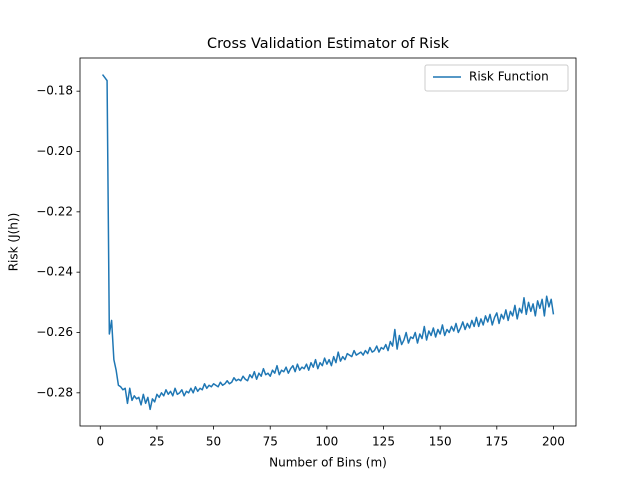  I want to click on legend-box, so click(496, 78).